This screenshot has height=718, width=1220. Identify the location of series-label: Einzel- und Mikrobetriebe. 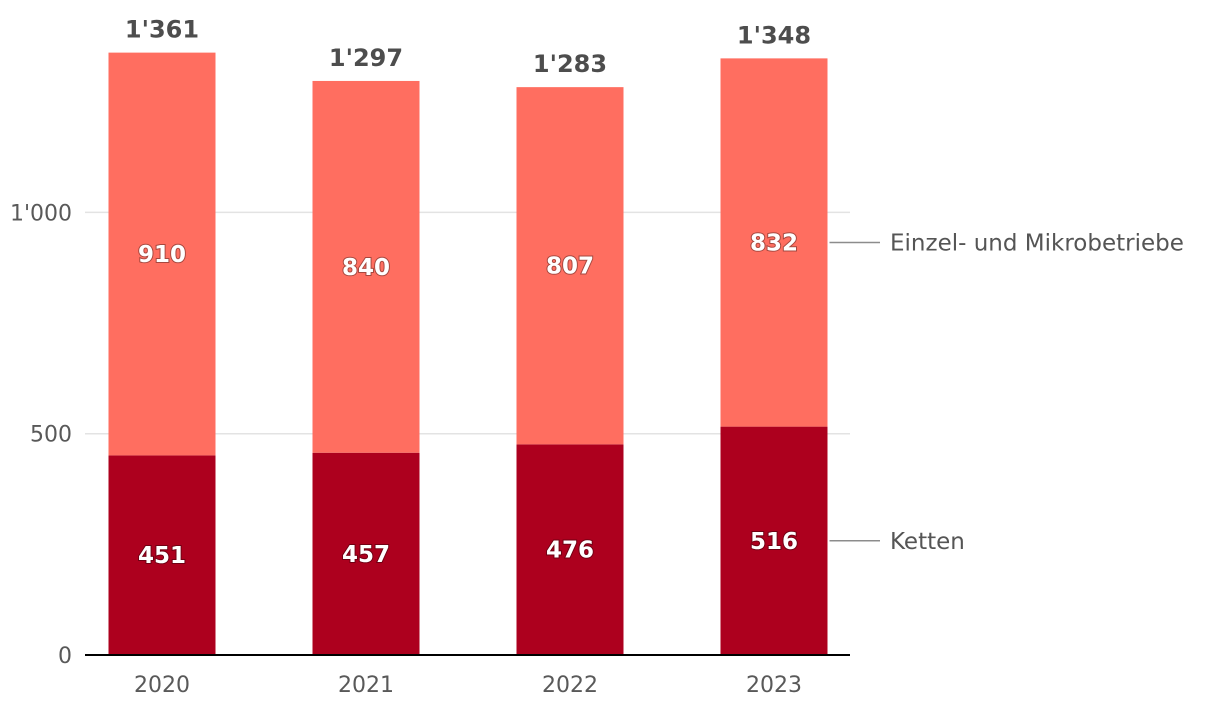
(1037, 243).